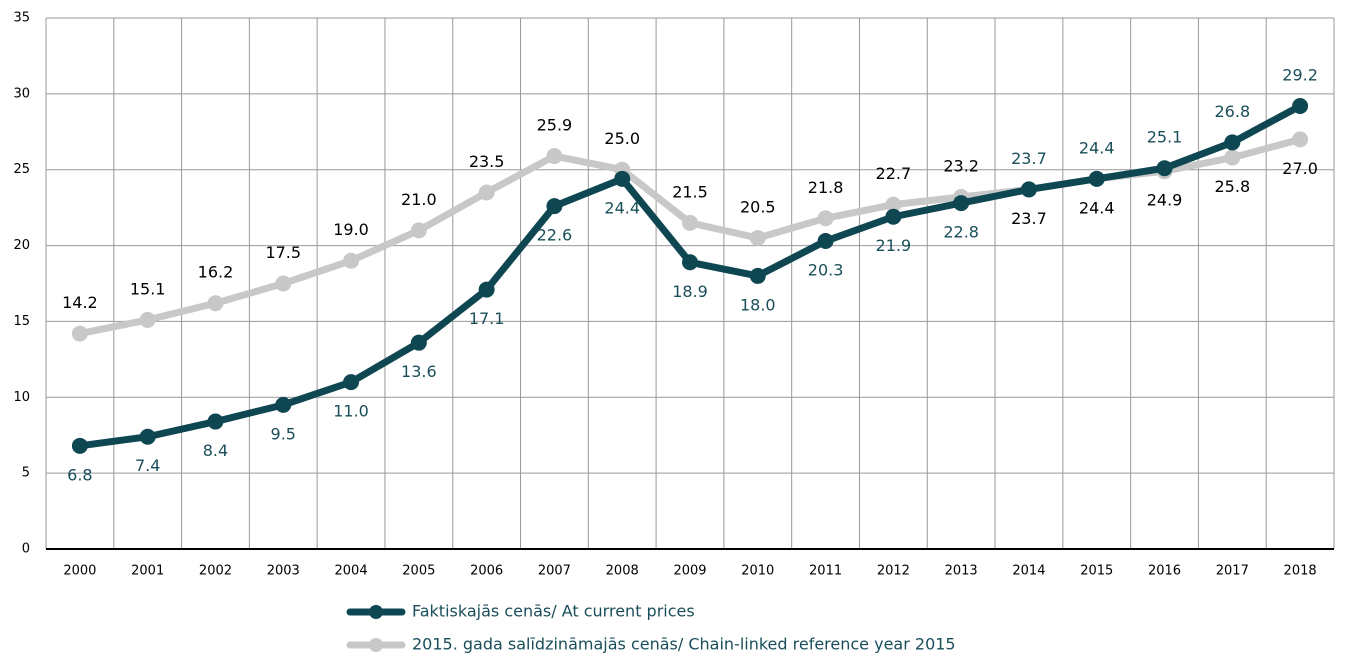 The height and width of the screenshot is (654, 1357). I want to click on y-tick-label: 15, so click(21, 321).